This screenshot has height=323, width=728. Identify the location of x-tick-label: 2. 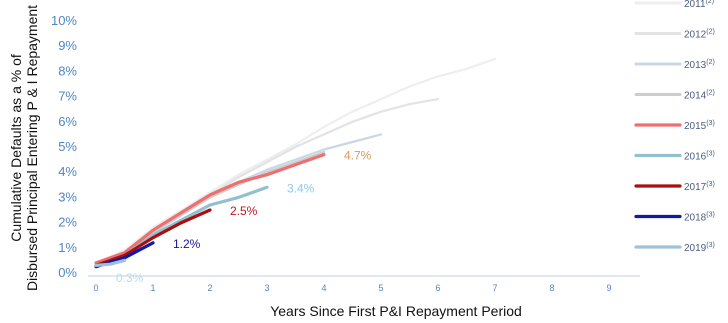
(209, 288).